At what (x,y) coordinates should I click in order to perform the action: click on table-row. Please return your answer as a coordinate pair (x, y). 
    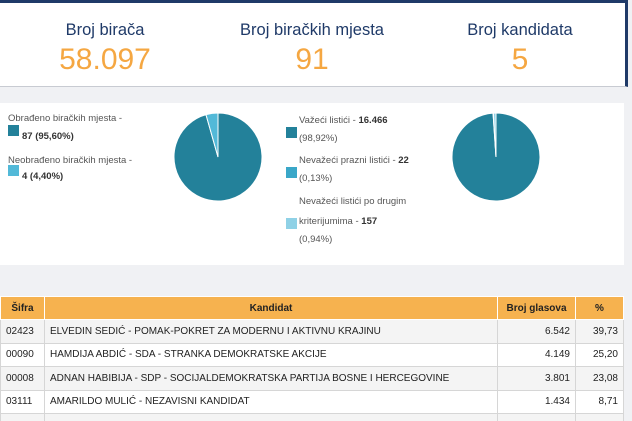
    Looking at the image, I should click on (312, 417).